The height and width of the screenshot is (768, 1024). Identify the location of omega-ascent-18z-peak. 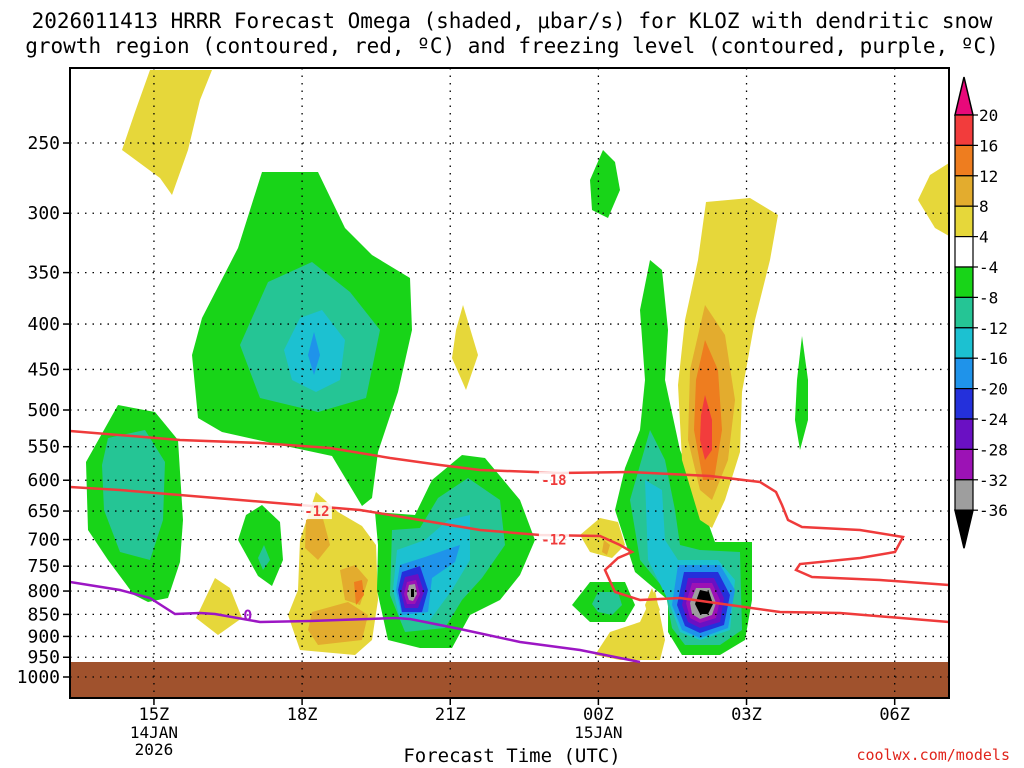
(314, 353).